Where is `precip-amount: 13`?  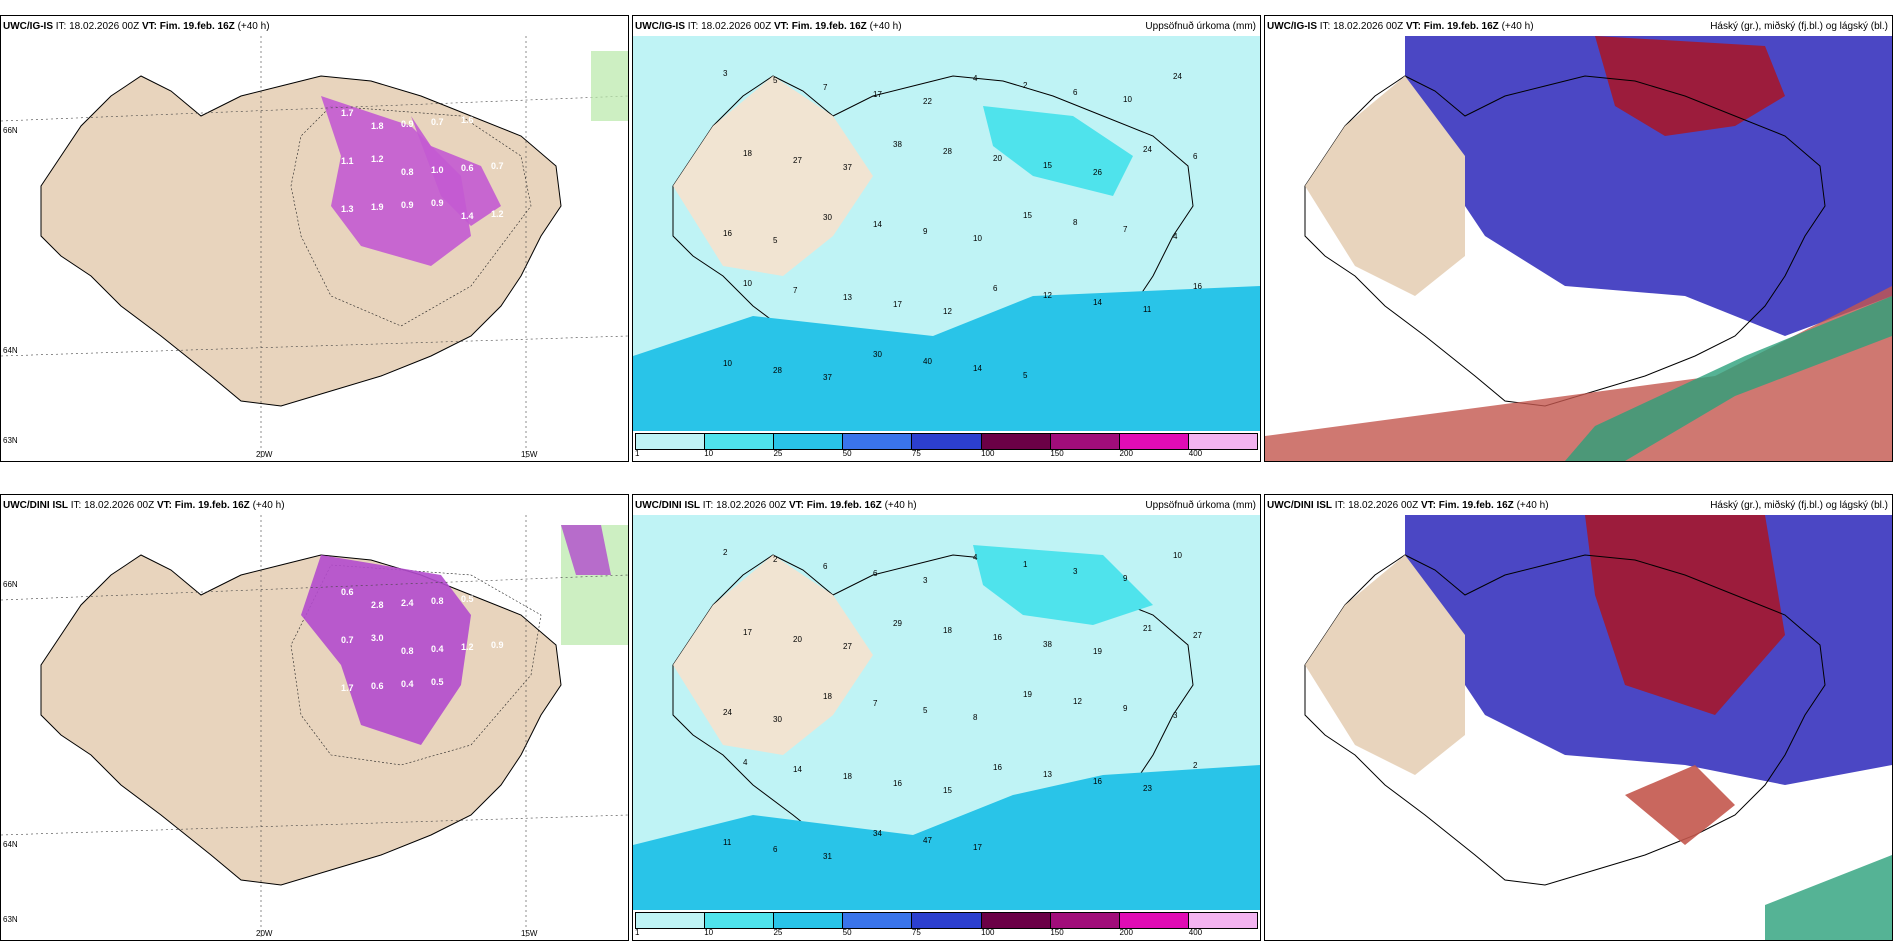 precip-amount: 13 is located at coordinates (847, 297).